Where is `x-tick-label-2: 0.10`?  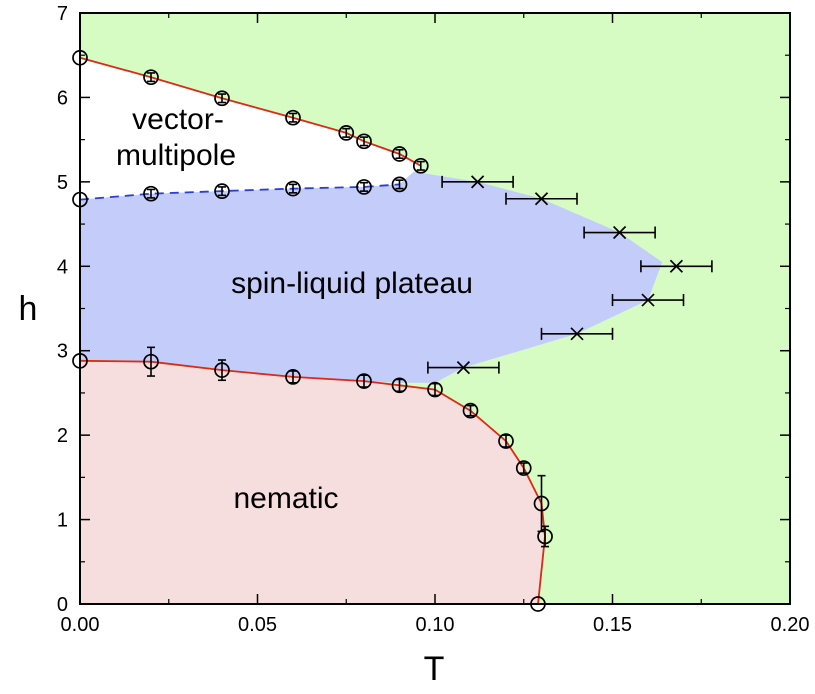 x-tick-label-2: 0.10 is located at coordinates (435, 625).